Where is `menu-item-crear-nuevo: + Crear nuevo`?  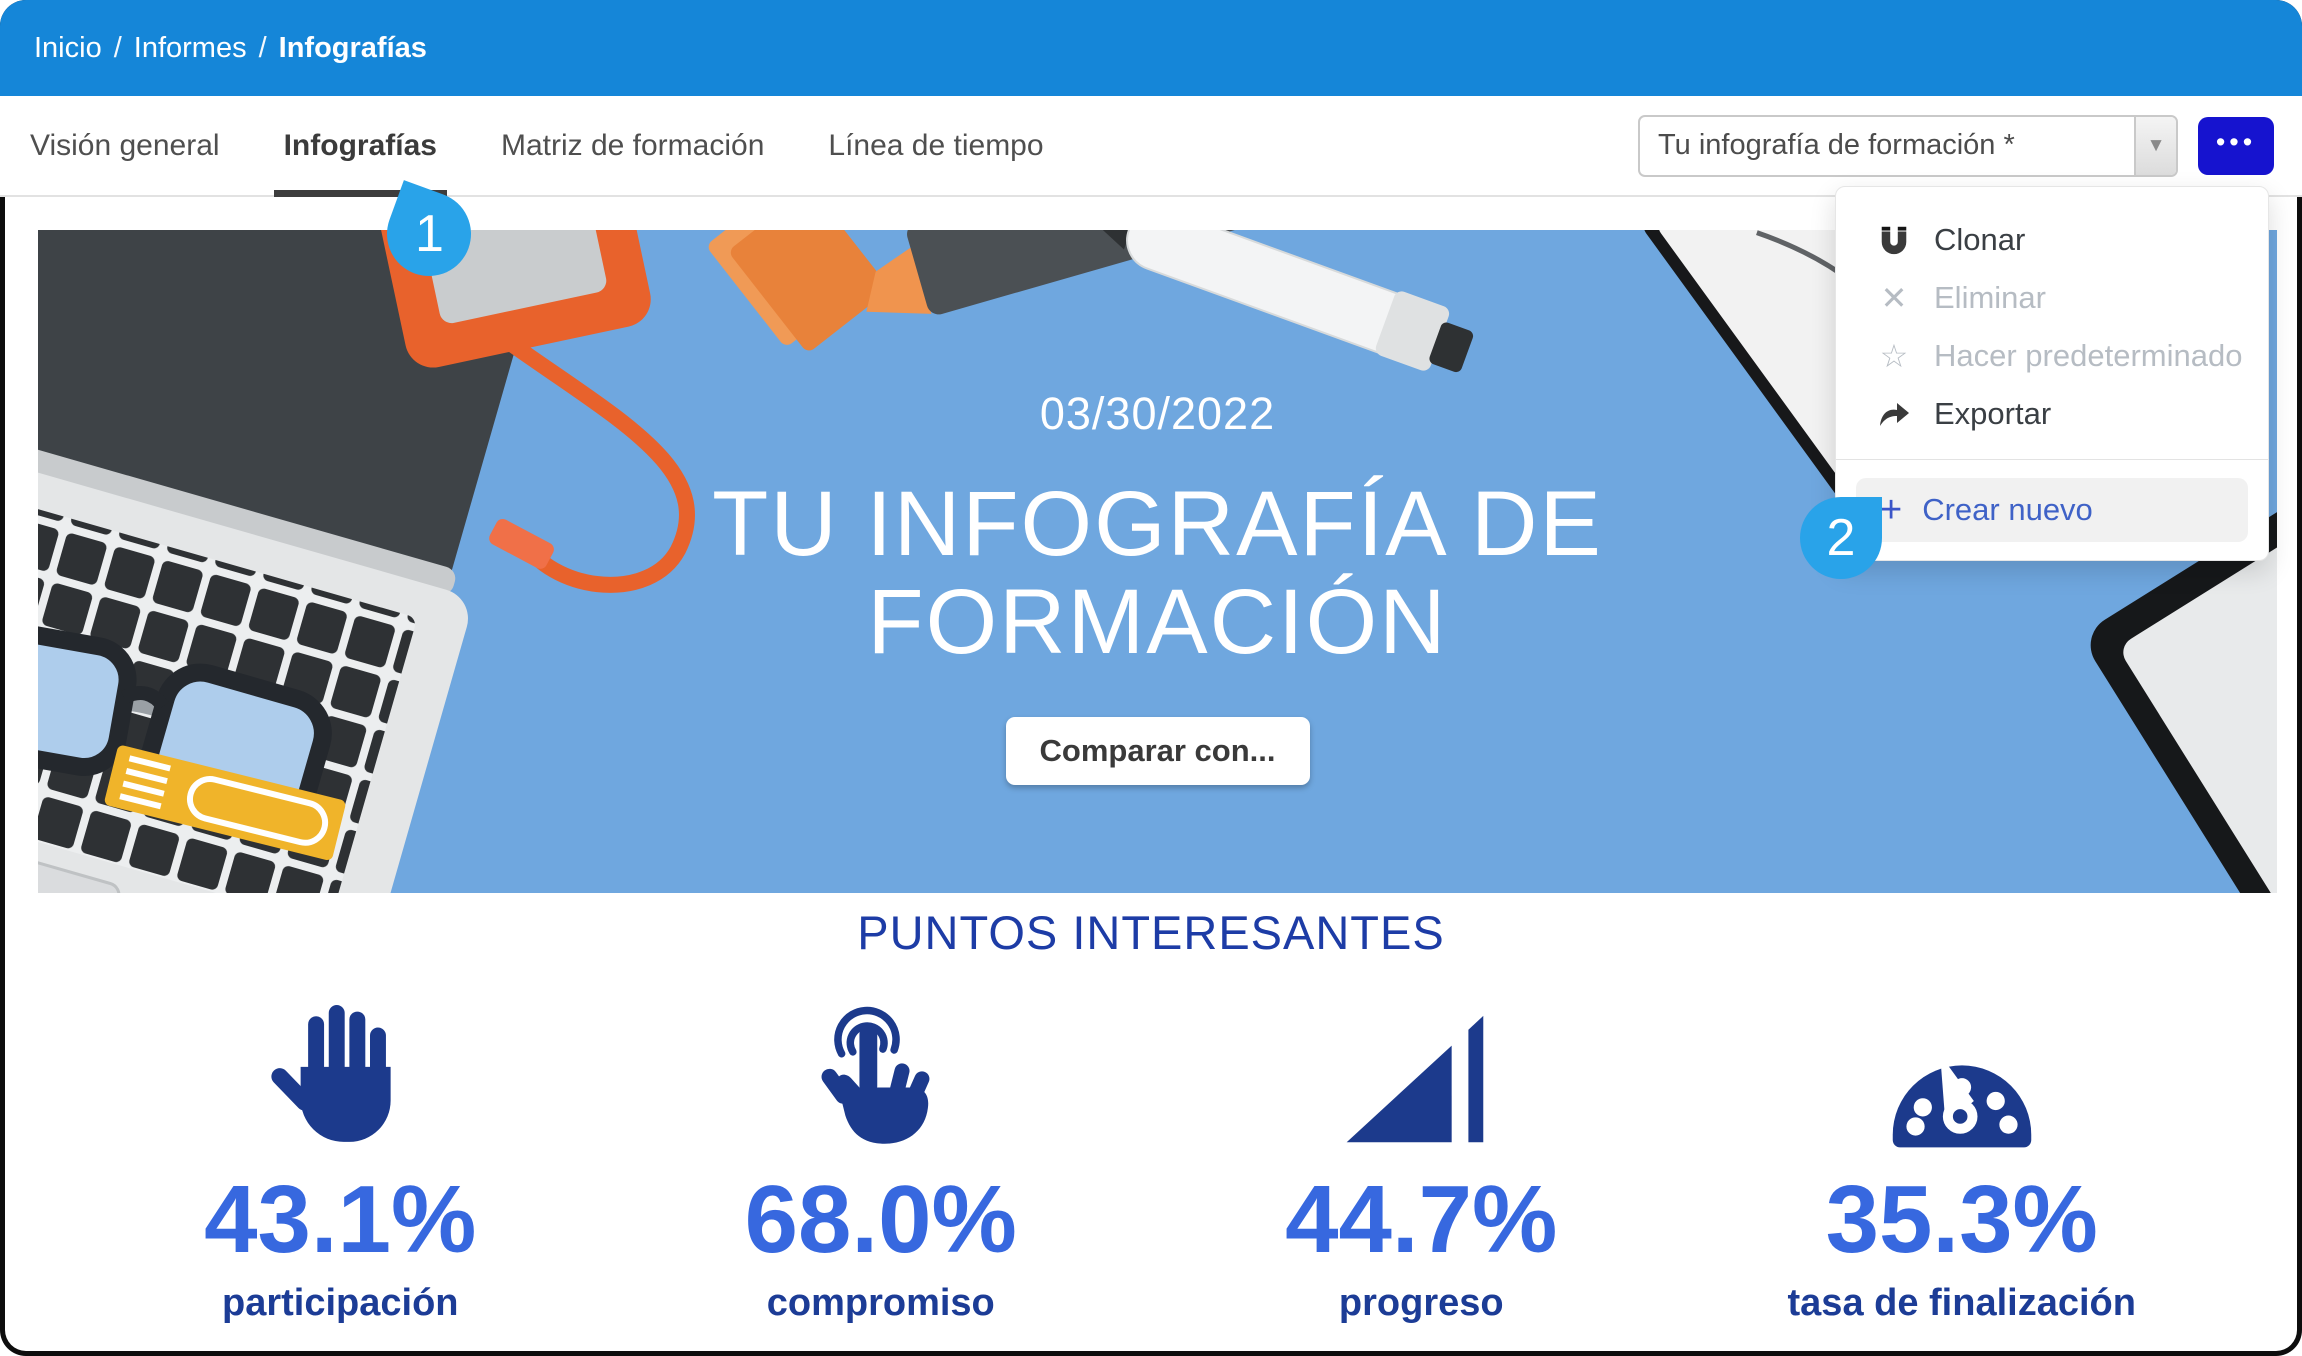
menu-item-crear-nuevo: + Crear nuevo is located at coordinates (2052, 510).